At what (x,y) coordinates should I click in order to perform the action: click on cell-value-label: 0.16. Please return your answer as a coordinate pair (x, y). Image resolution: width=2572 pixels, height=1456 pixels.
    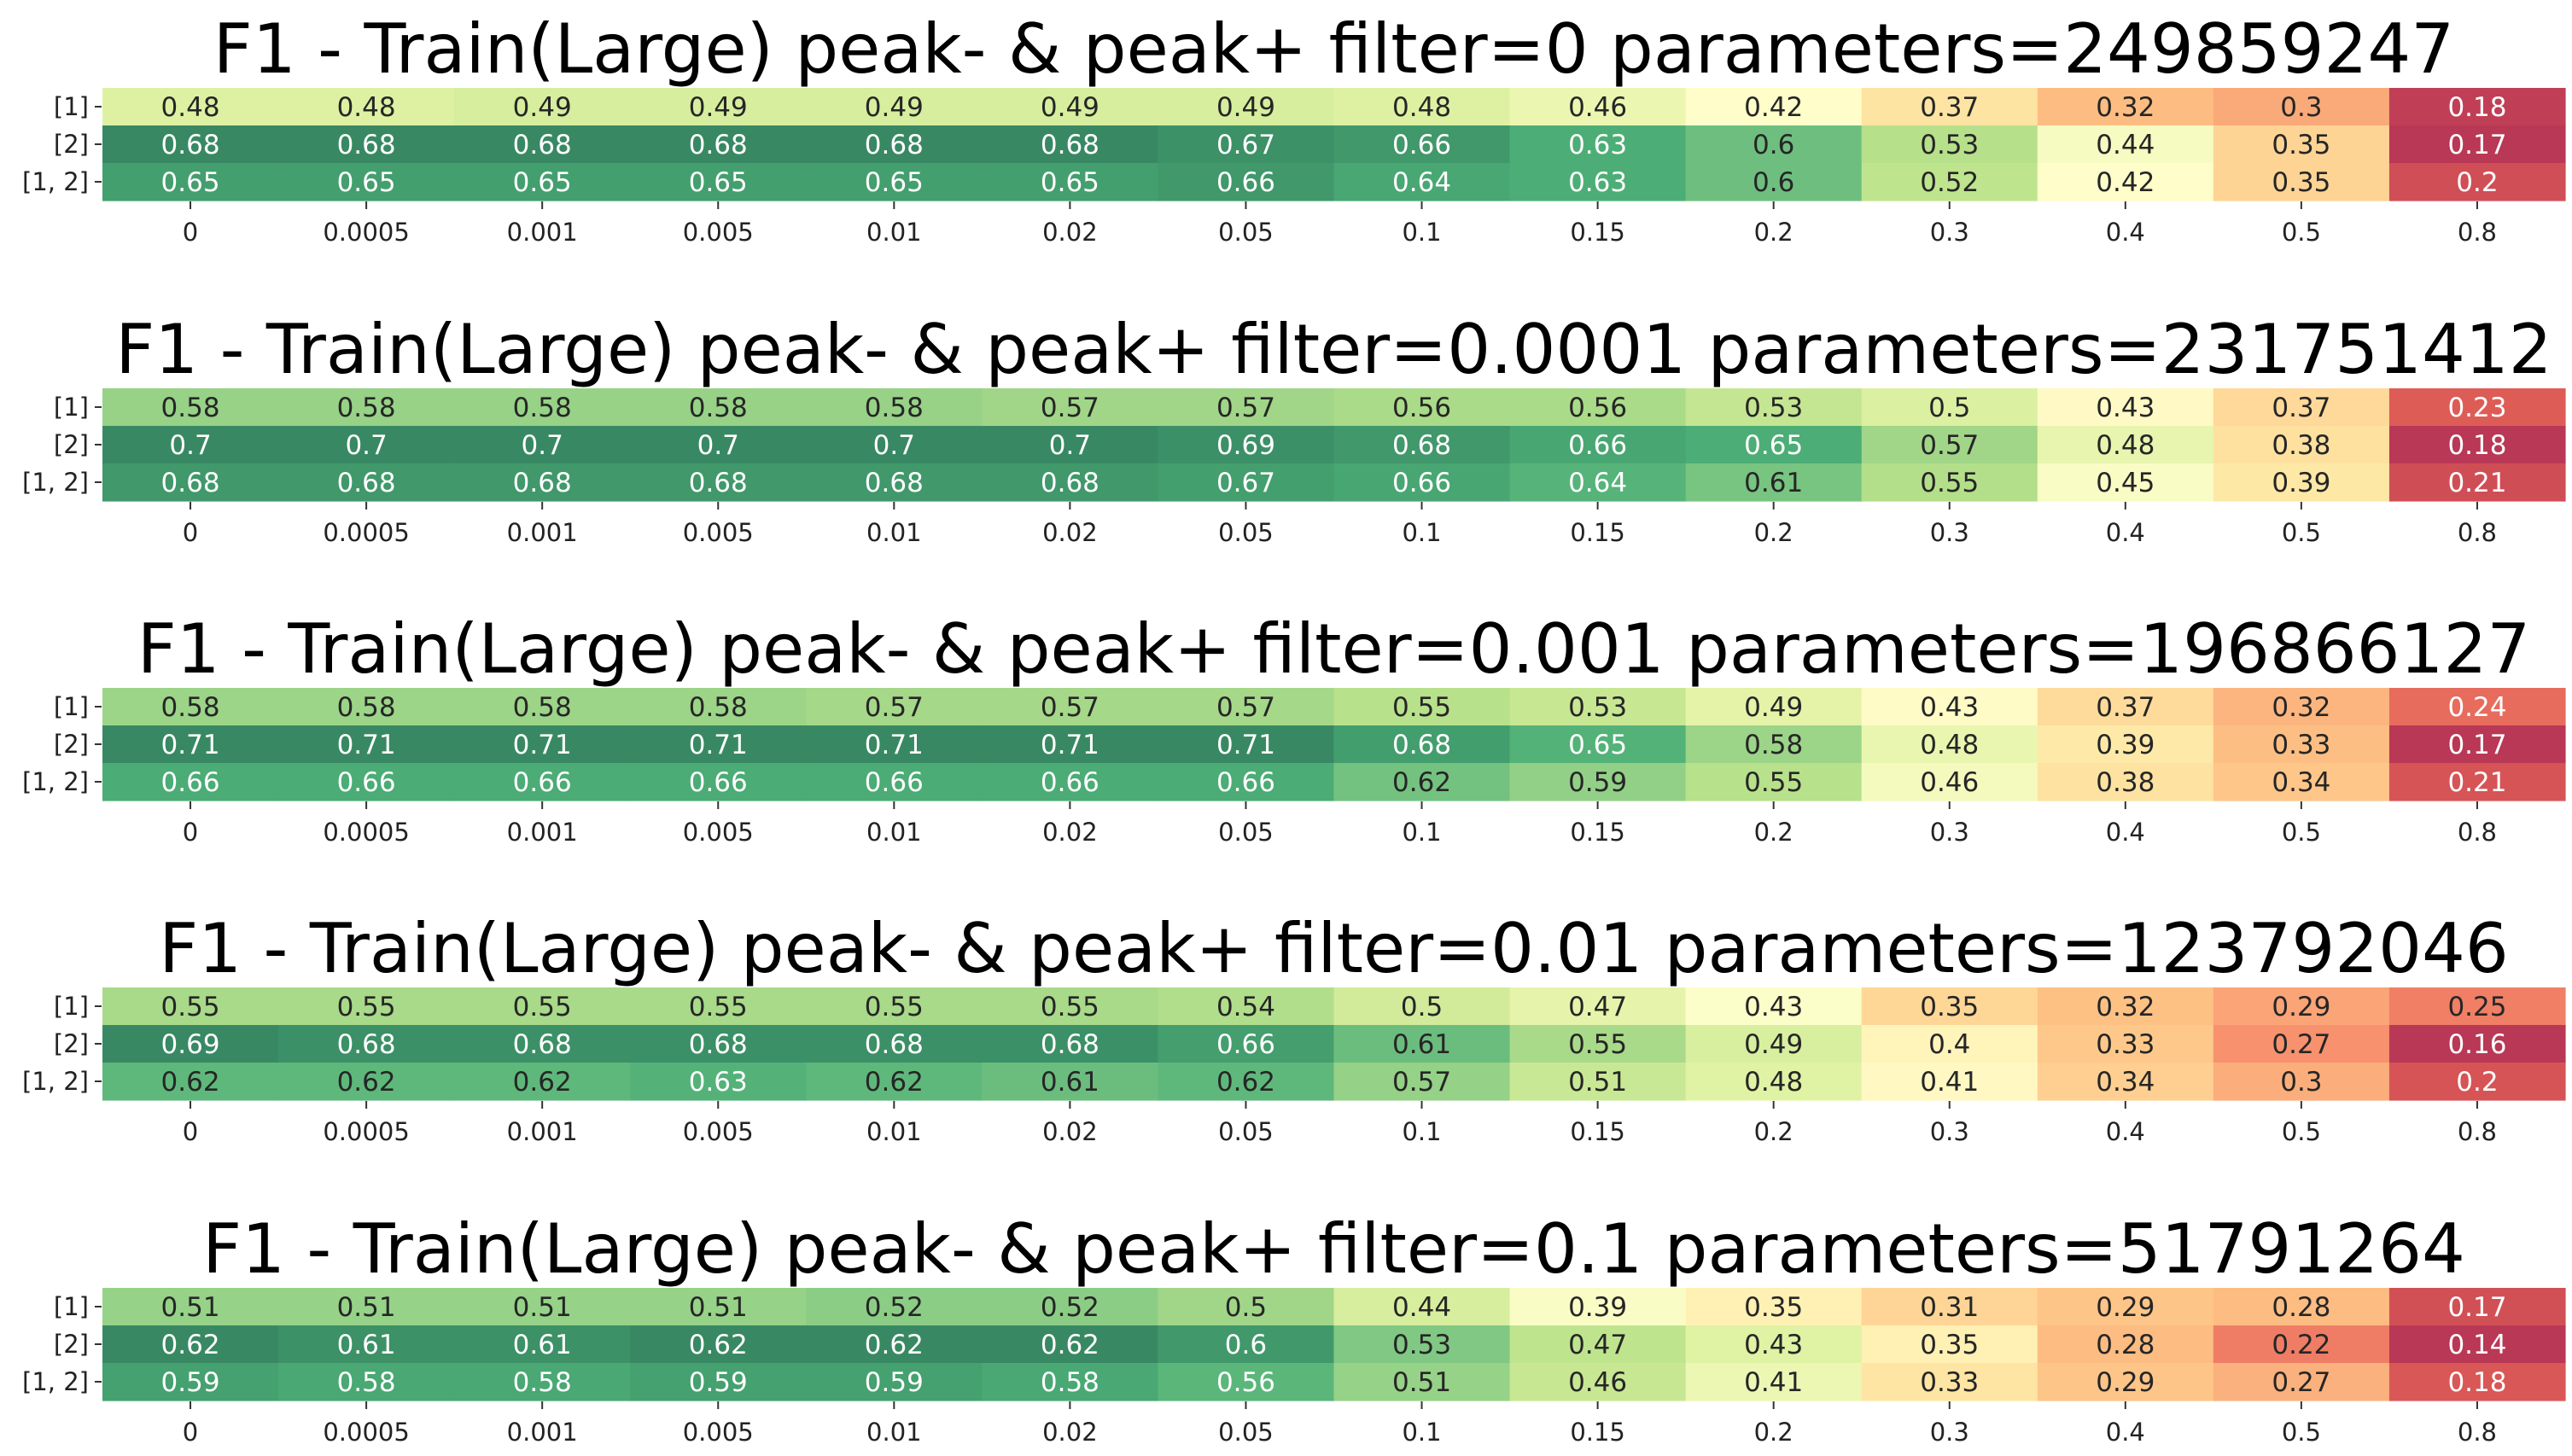
    Looking at the image, I should click on (2476, 1044).